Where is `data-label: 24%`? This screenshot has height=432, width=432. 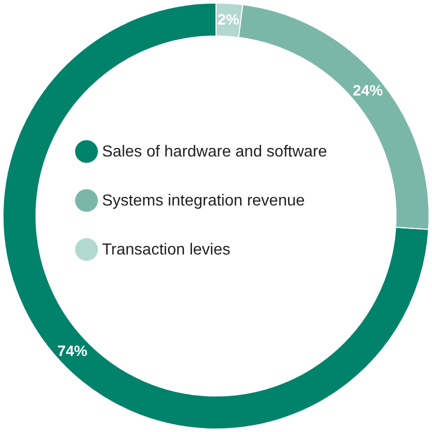
data-label: 24% is located at coordinates (367, 91).